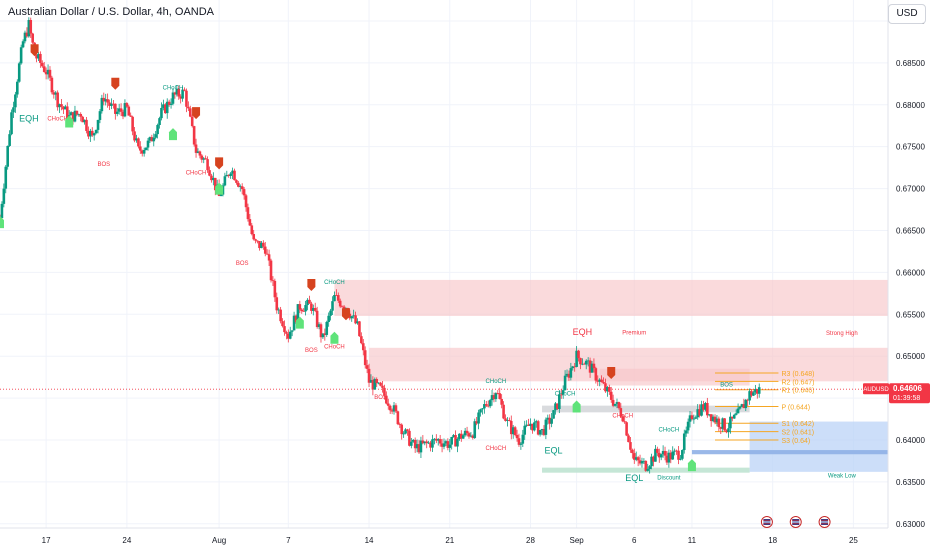 The width and height of the screenshot is (932, 550). I want to click on price-tag-symbol-box, so click(876, 389).